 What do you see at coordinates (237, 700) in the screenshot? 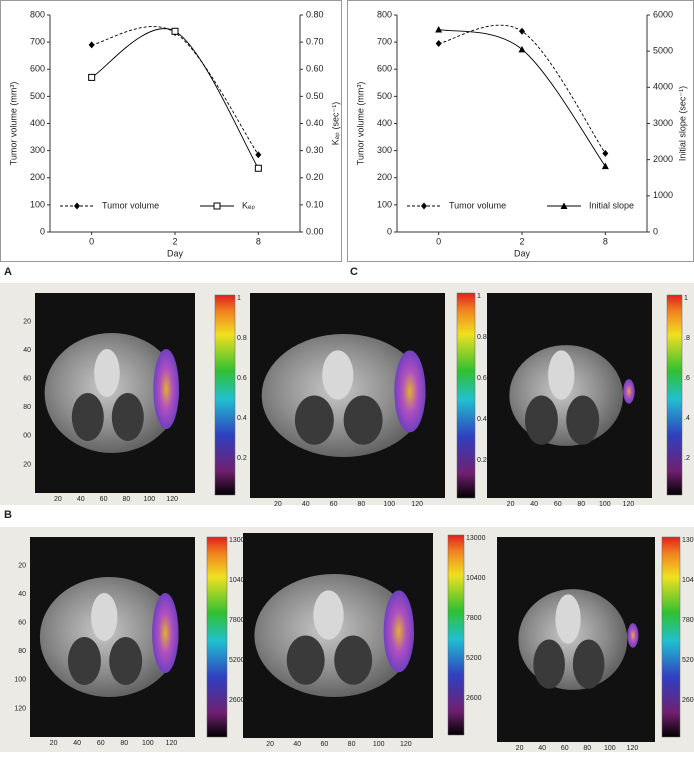
I see `colorbar-label: 2600` at bounding box center [237, 700].